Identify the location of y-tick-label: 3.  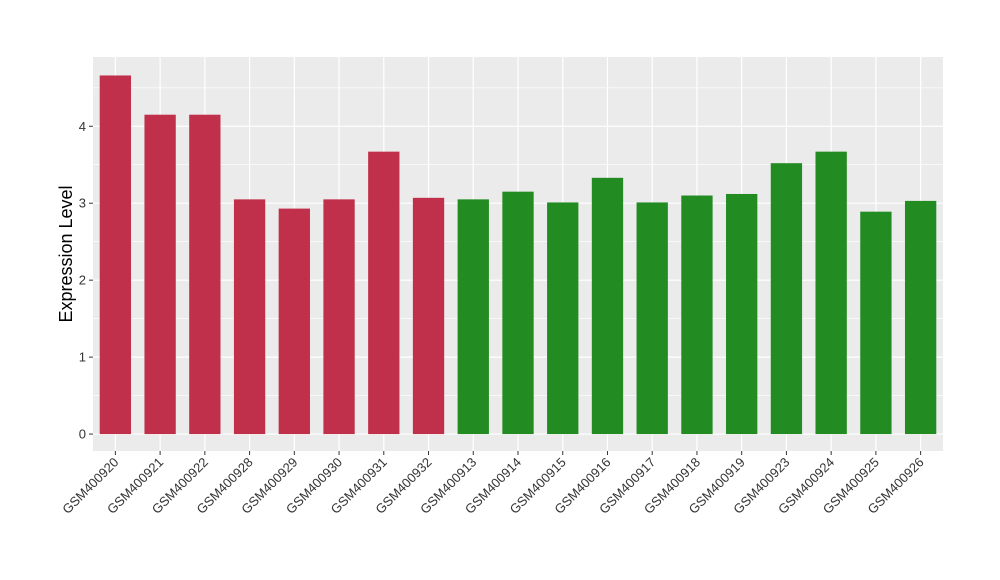
(82, 203).